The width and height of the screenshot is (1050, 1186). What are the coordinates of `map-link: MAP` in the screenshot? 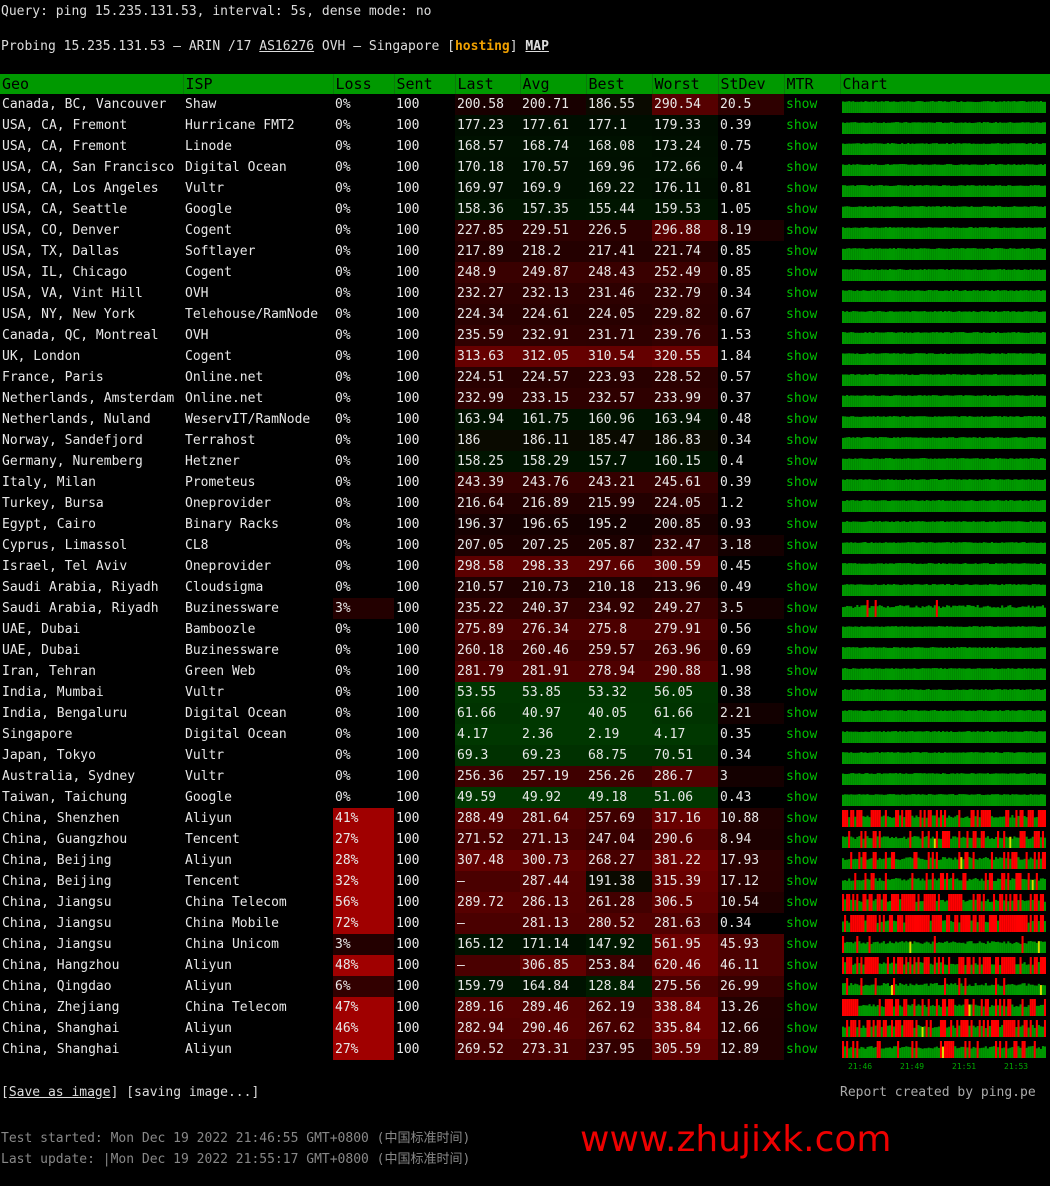 It's located at (537, 46).